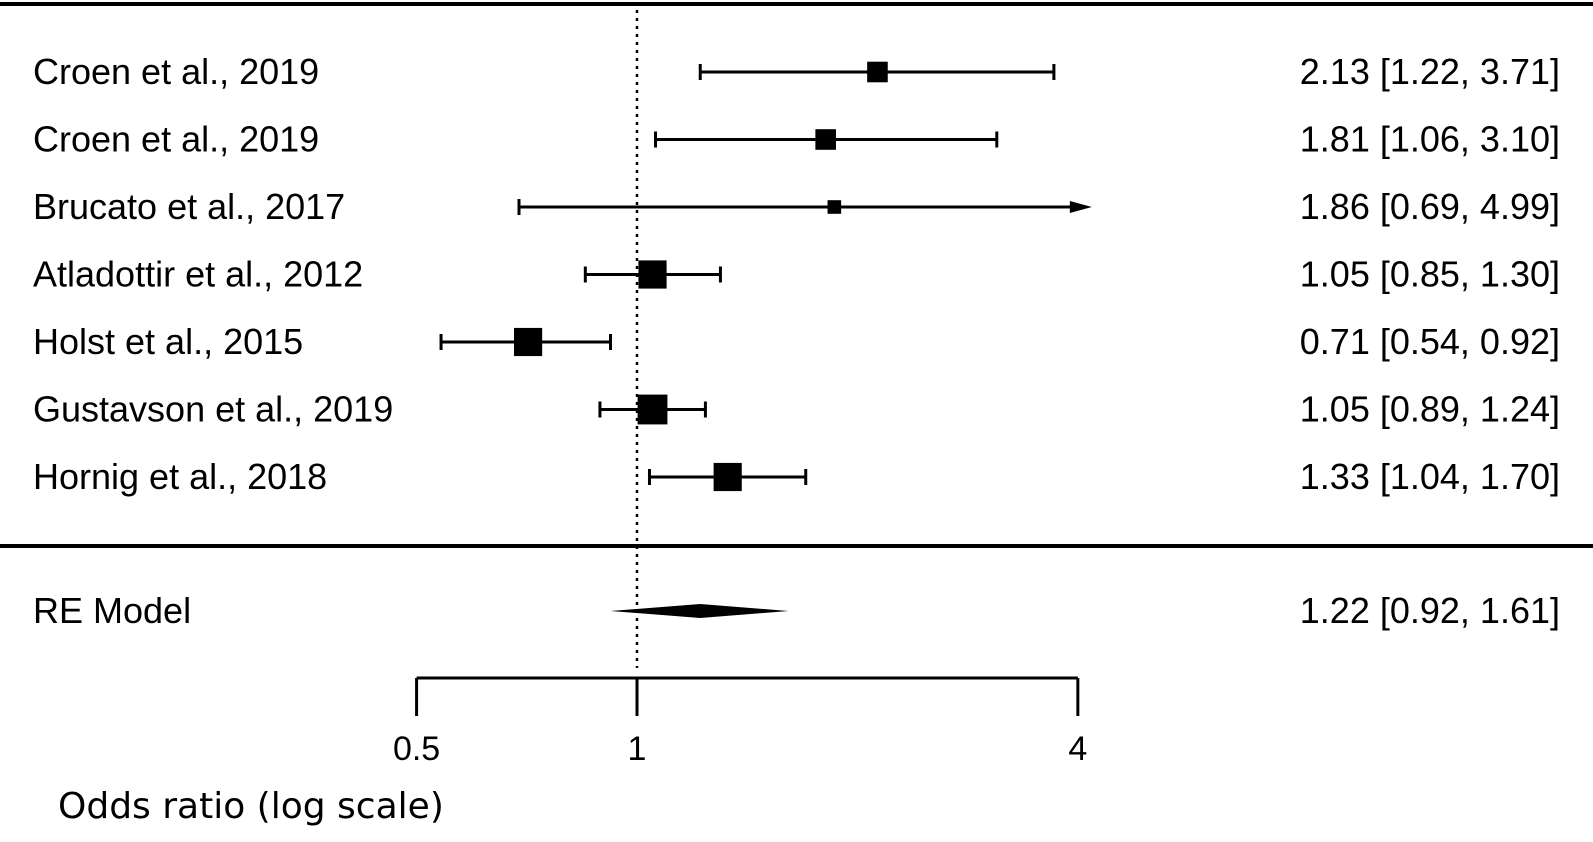  What do you see at coordinates (796, 409) in the screenshot?
I see `study-row: Gustavson et al., 2019 1.05 [0.89, 1.24]` at bounding box center [796, 409].